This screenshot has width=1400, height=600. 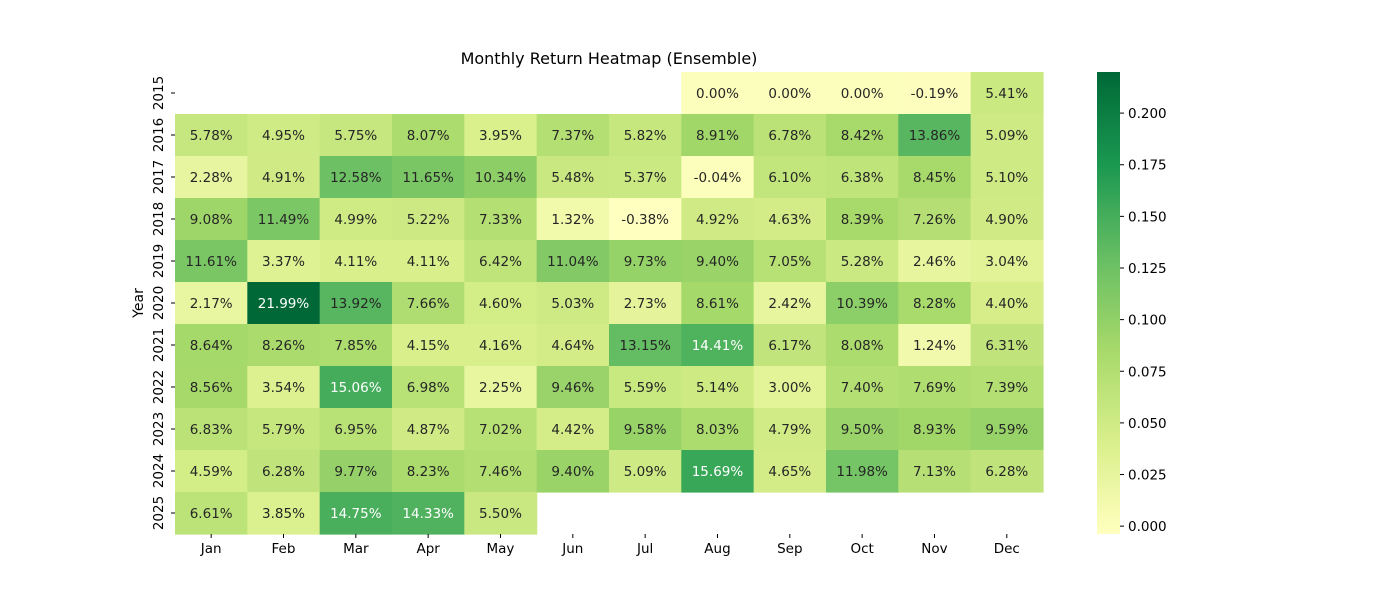 I want to click on colorbar-tick-label: 0.000, so click(x=1147, y=527).